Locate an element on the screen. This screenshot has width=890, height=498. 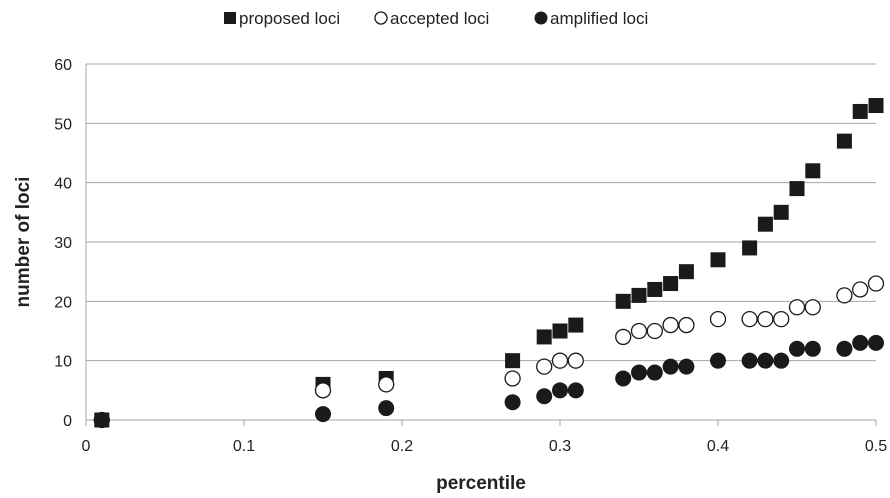
y-tick-label: 60 is located at coordinates (63, 65).